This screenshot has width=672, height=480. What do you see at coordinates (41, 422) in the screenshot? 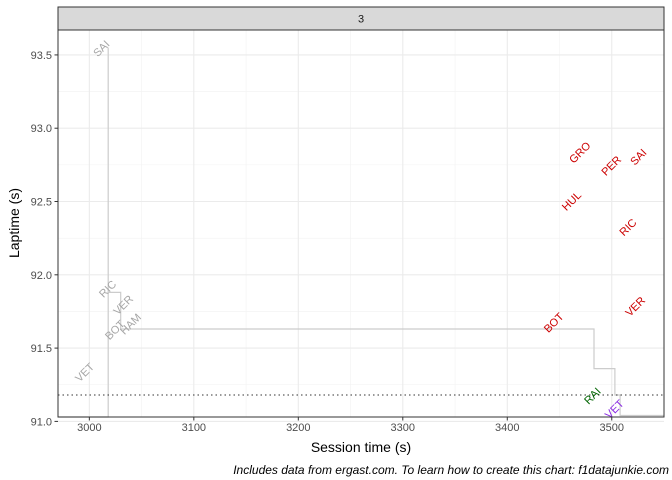
I see `y-tick-label: 91.0` at bounding box center [41, 422].